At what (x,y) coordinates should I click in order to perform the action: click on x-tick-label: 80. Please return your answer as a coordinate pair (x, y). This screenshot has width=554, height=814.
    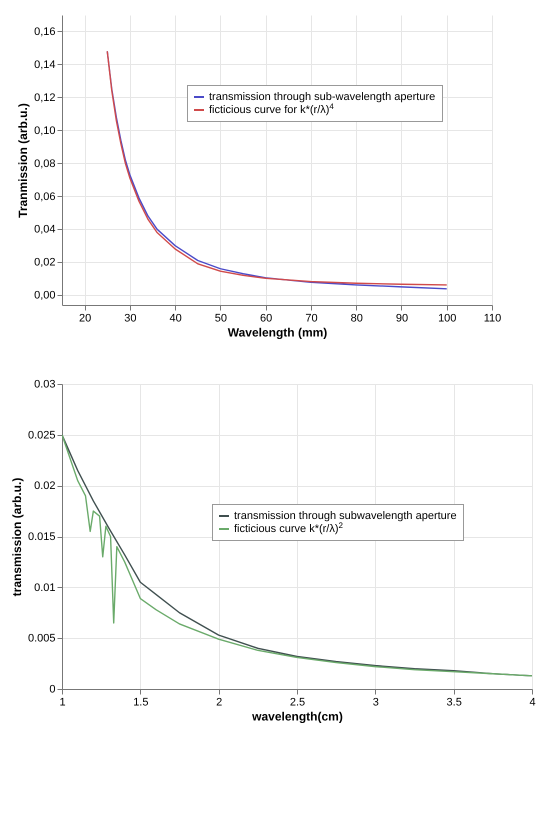
    Looking at the image, I should click on (356, 318).